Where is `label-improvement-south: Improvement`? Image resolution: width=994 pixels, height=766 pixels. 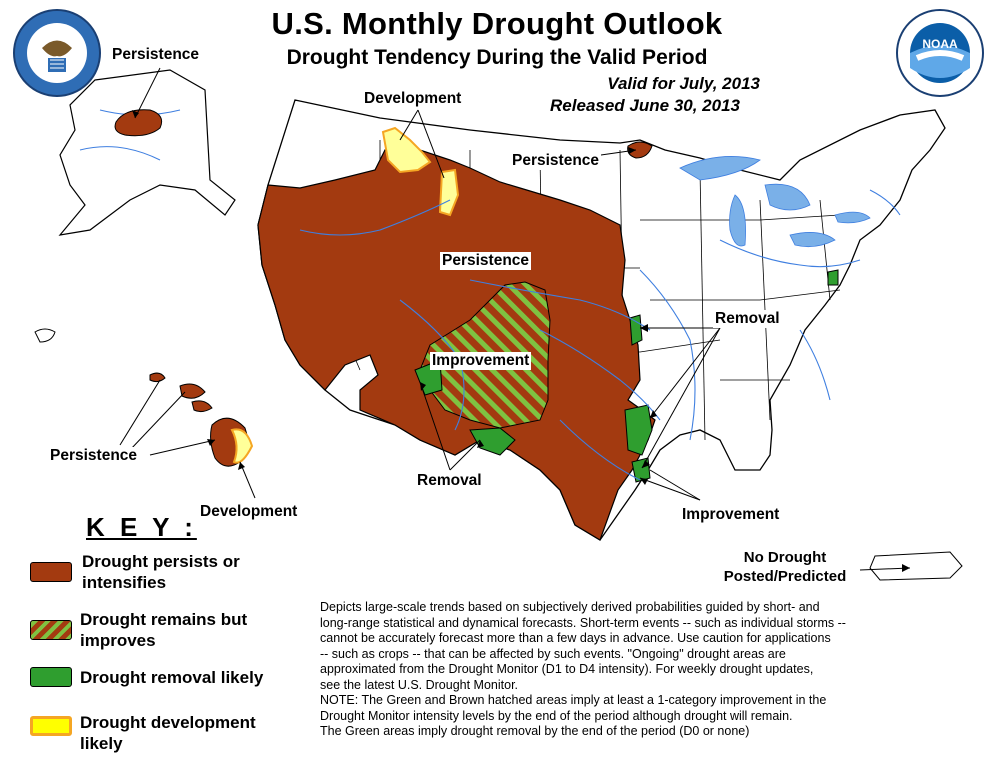
label-improvement-south: Improvement is located at coordinates (731, 515).